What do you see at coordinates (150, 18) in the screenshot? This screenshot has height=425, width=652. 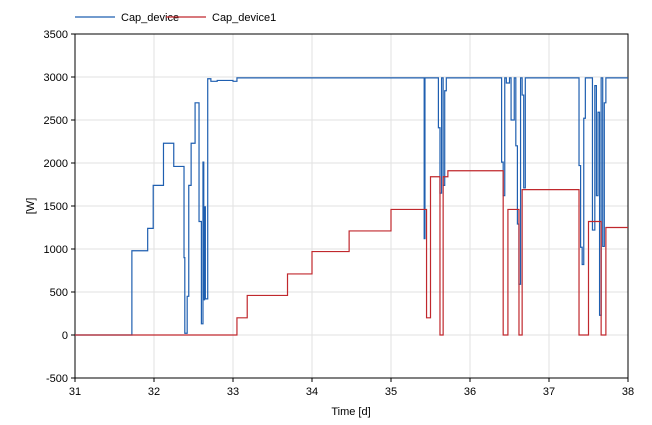 I see `legend-label-cap-device: Cap_device` at bounding box center [150, 18].